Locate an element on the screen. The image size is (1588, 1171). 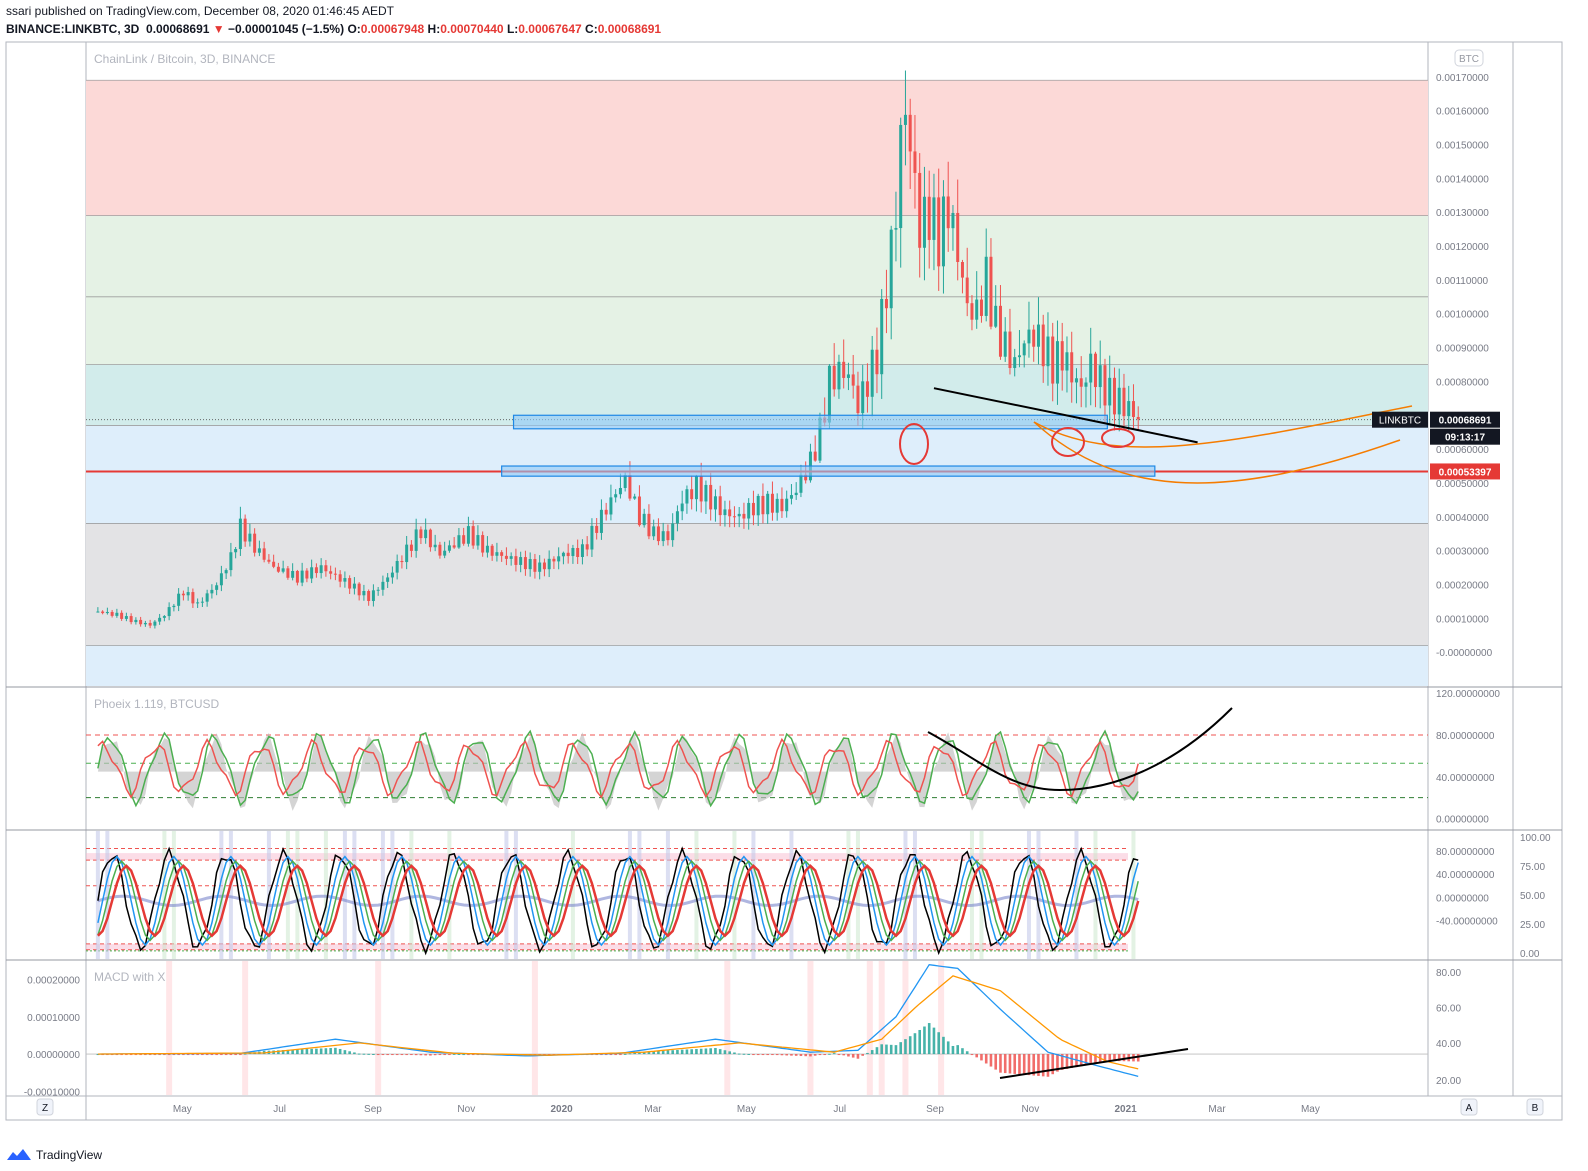
axis-button-label-left: Z is located at coordinates (45, 1108).